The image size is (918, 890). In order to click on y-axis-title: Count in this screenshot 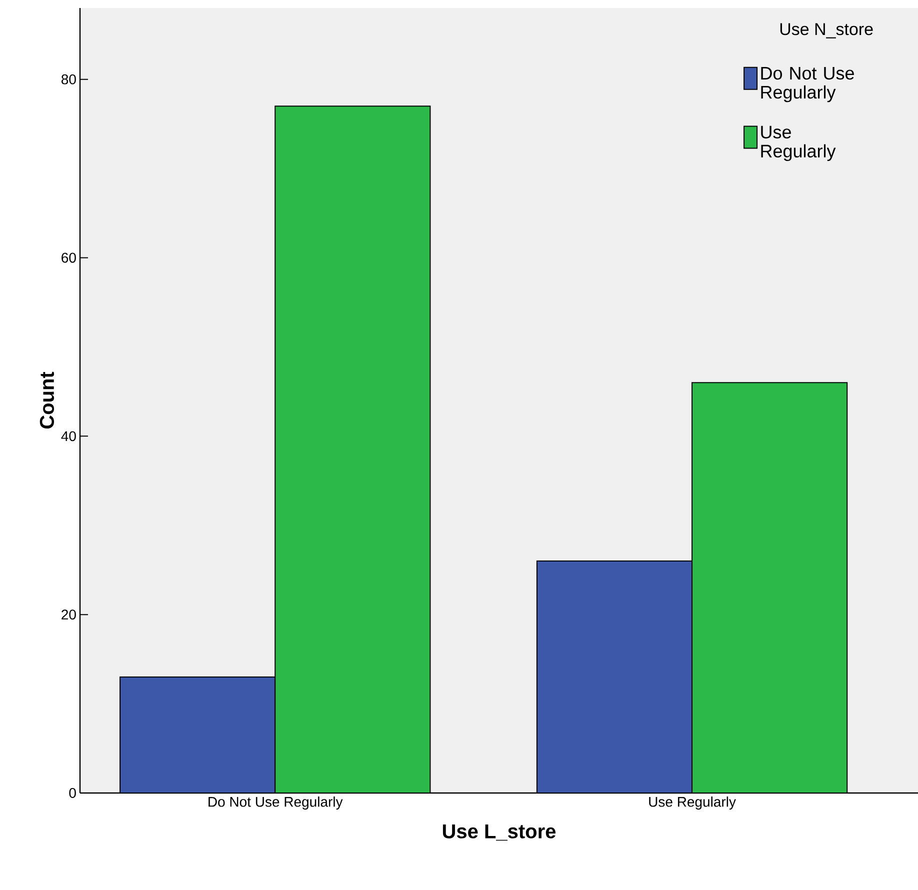, I will do `click(47, 400)`.